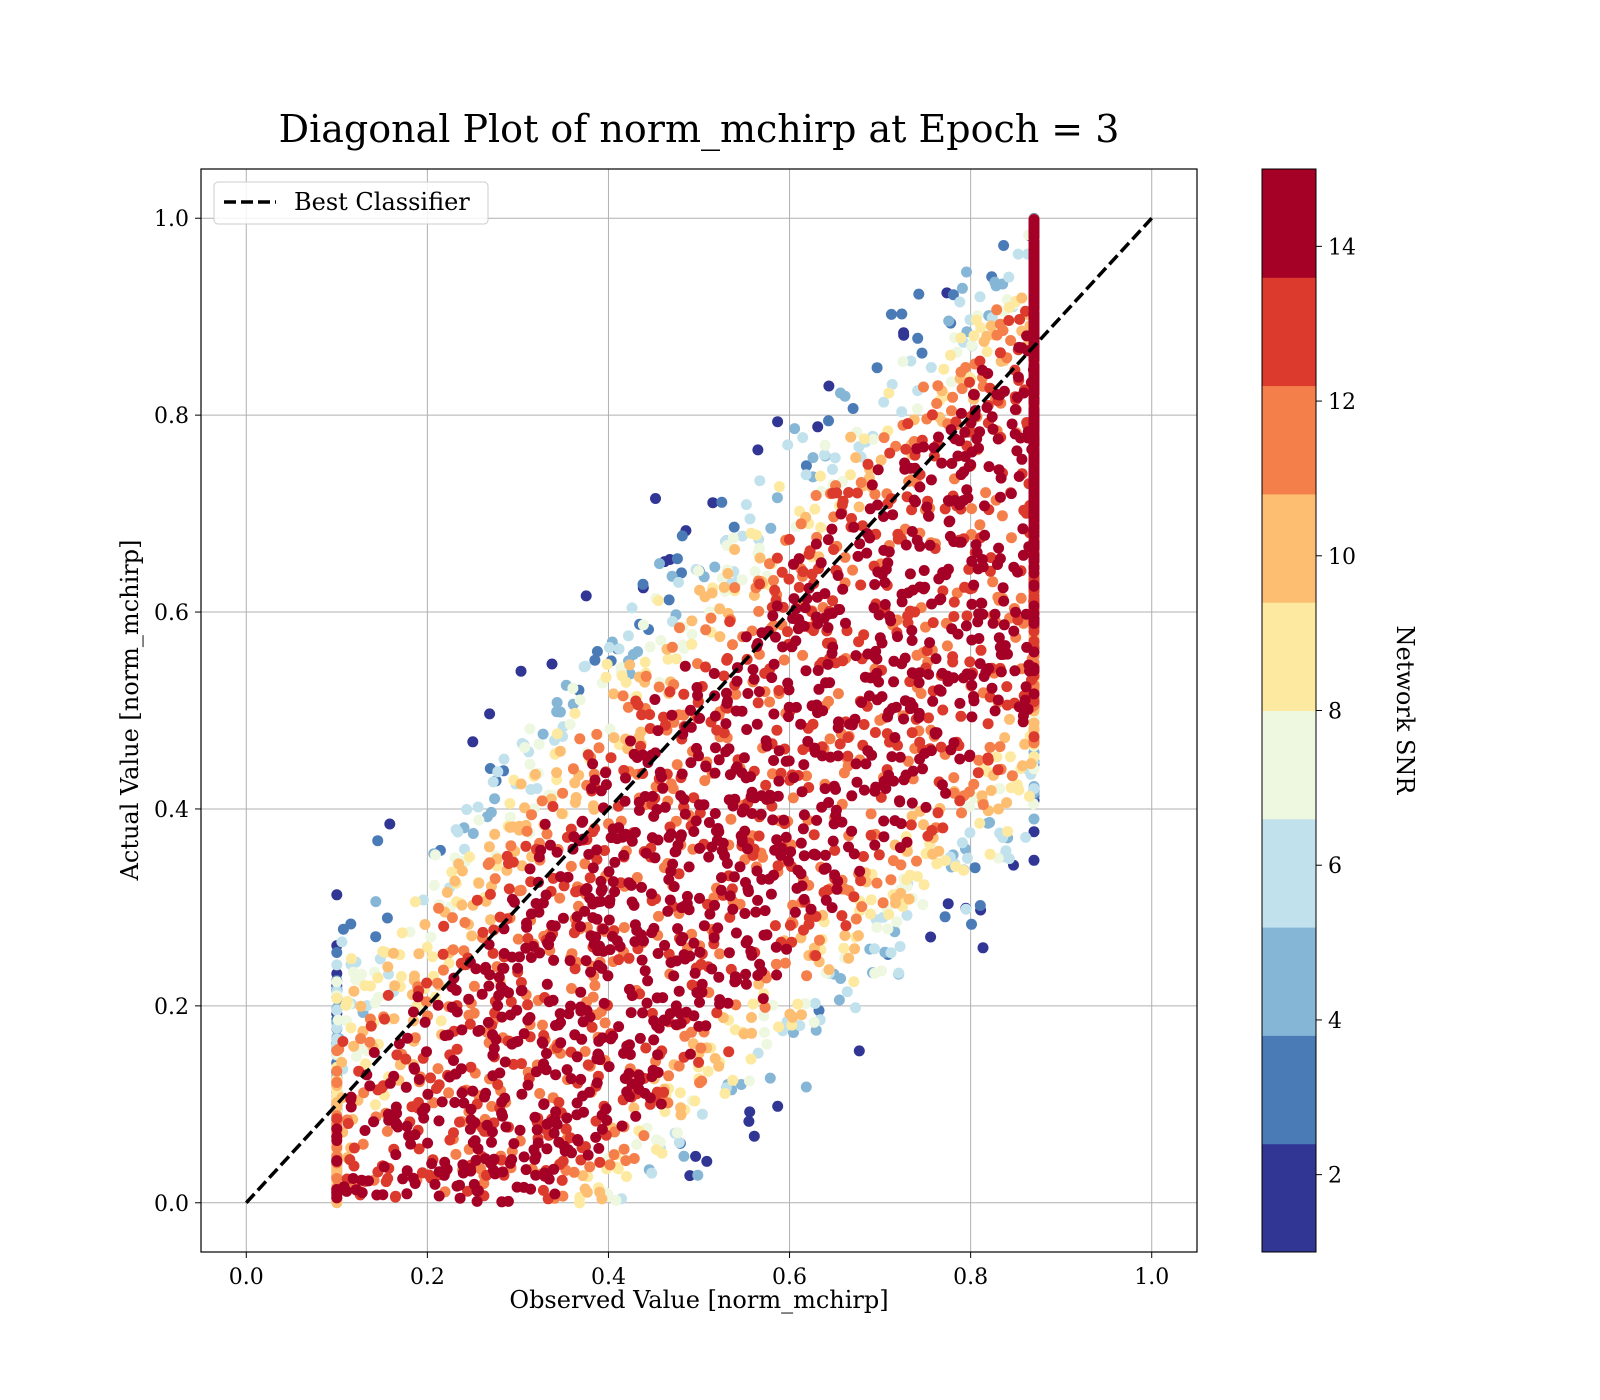 The image size is (1600, 1400). Describe the element at coordinates (1336, 712) in the screenshot. I see `colorbar-ticks: 2 4 6 8 10 12 14` at that location.